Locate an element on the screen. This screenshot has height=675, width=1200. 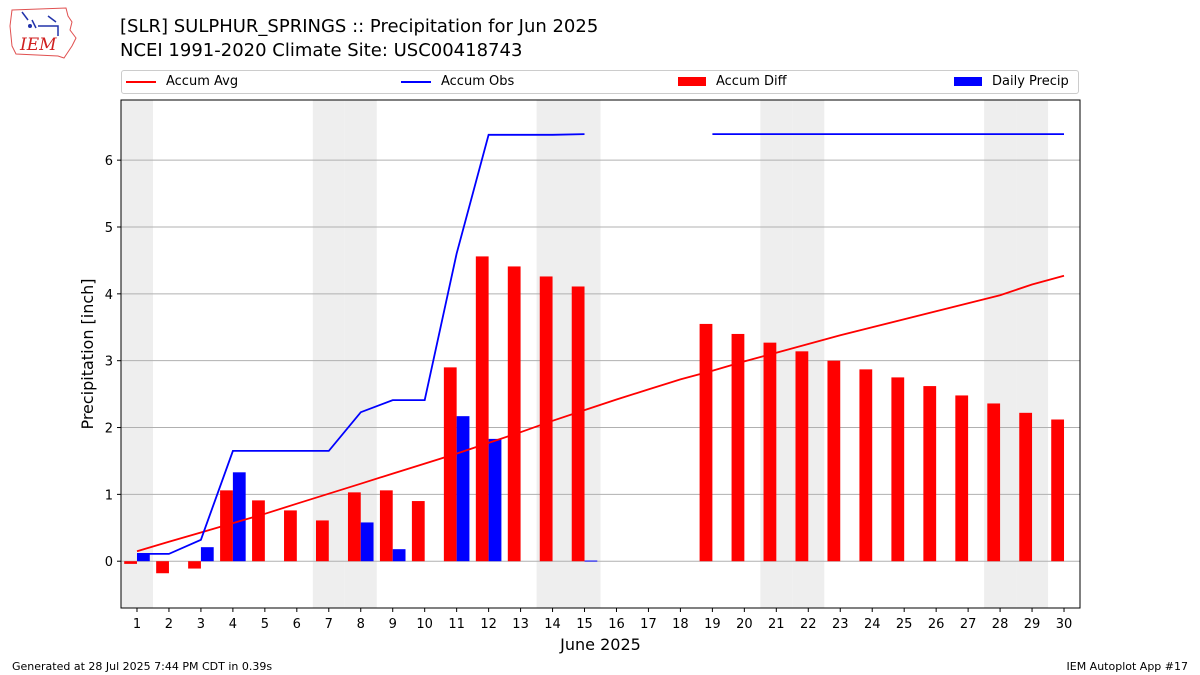
legend-label-accum-diff: Accum Diff is located at coordinates (751, 81).